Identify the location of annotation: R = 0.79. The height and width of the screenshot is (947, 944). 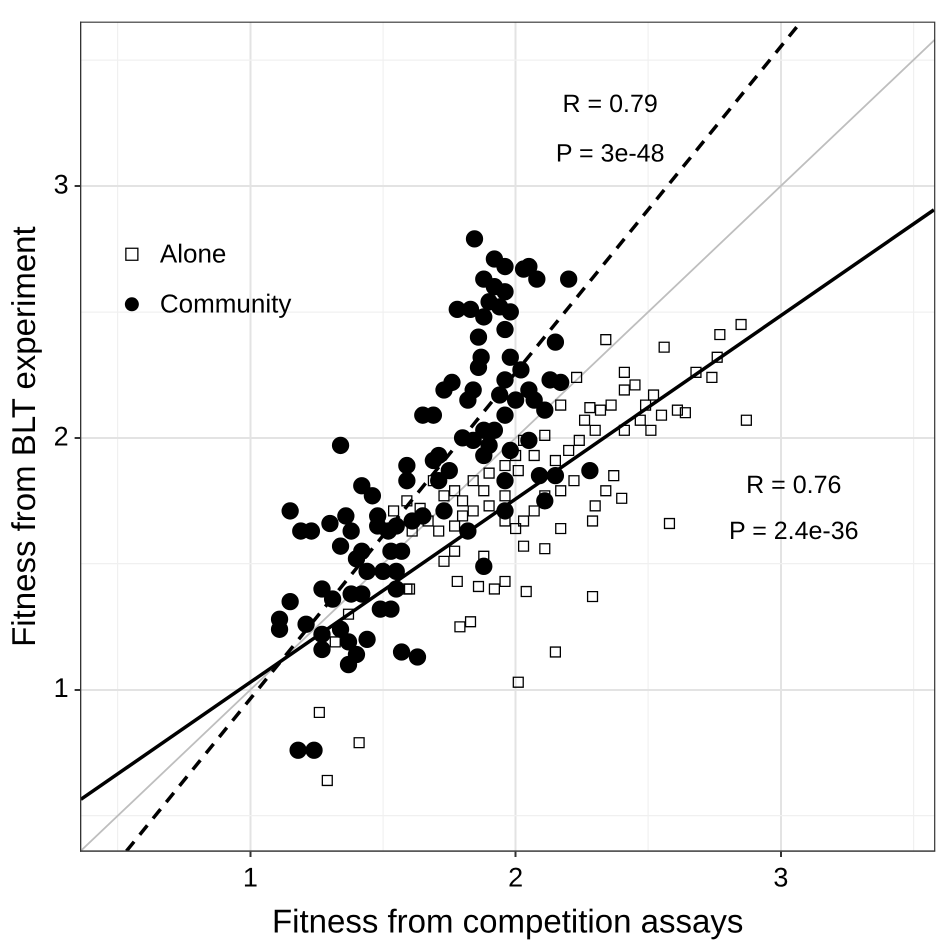
(610, 104).